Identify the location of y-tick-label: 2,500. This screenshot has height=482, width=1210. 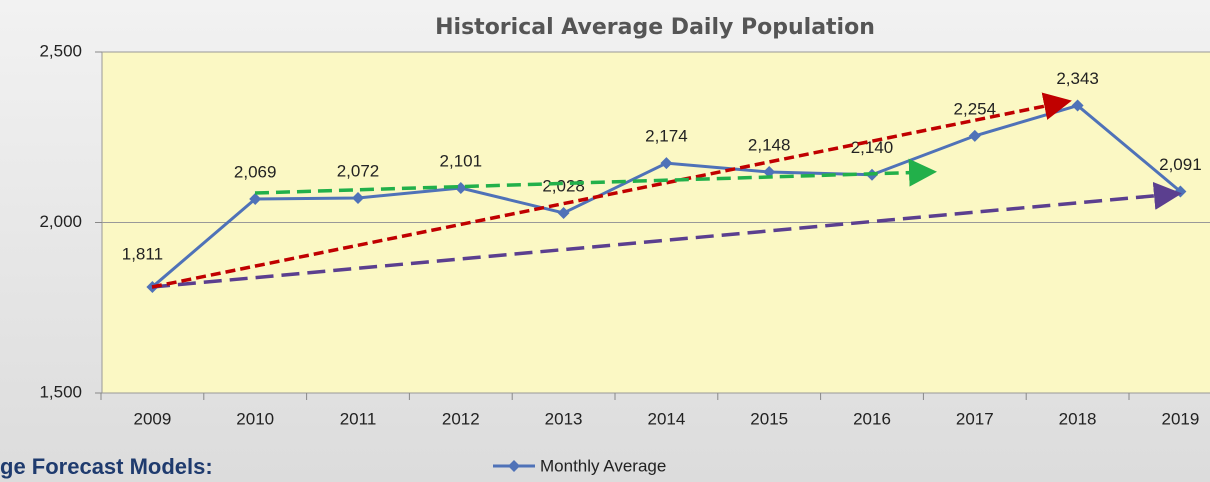
(60, 50).